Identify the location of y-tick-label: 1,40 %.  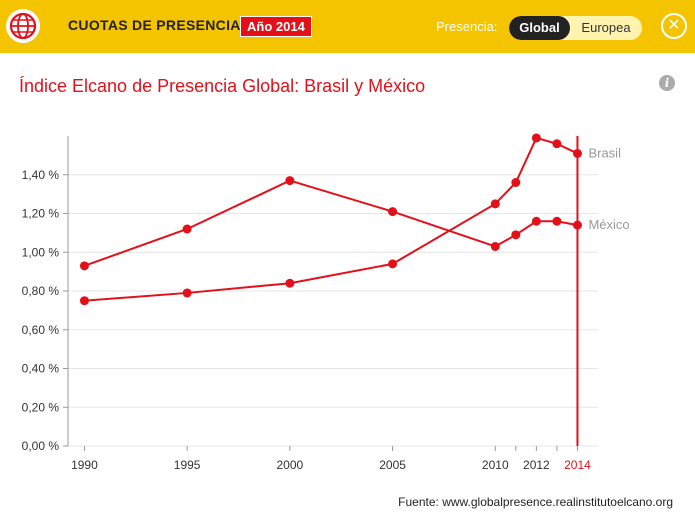
(41, 175).